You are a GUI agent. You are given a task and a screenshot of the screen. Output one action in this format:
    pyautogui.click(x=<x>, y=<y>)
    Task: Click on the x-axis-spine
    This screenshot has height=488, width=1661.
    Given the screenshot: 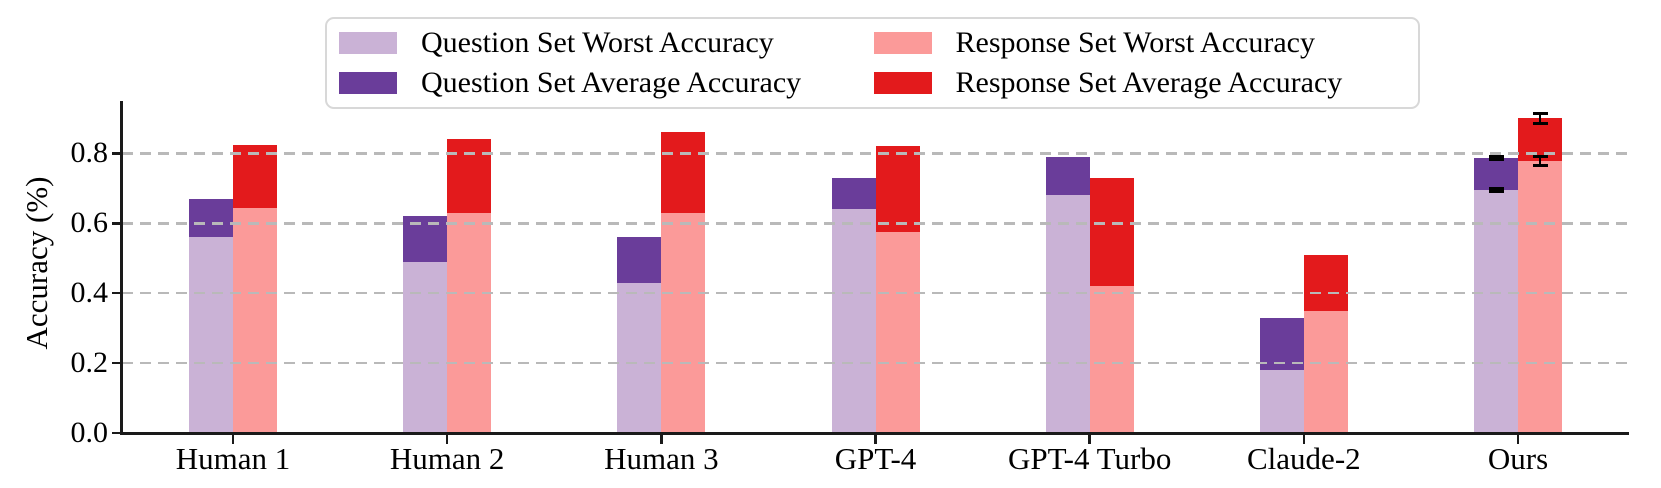 What is the action you would take?
    pyautogui.click(x=874, y=433)
    